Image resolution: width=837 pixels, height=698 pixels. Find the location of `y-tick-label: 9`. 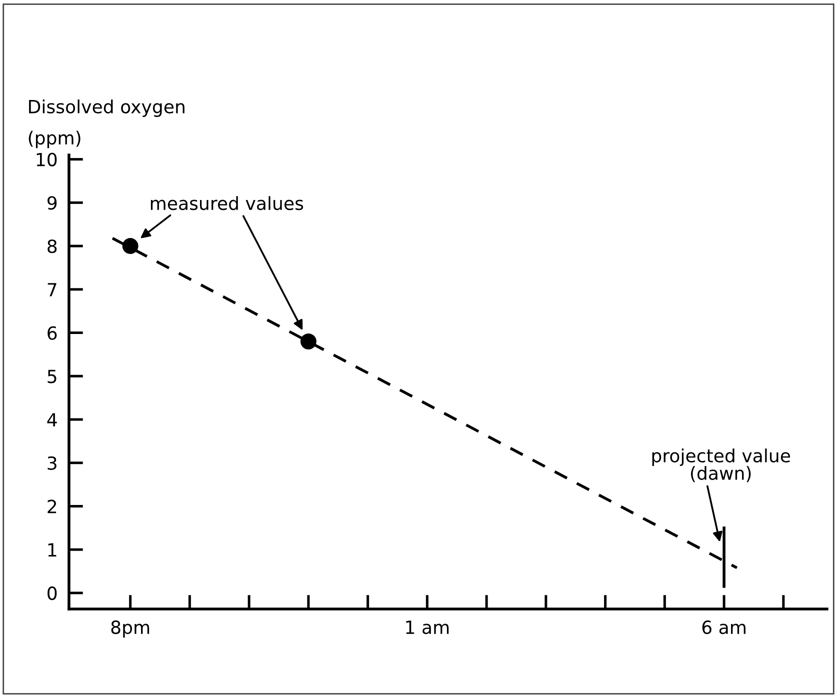

y-tick-label: 9 is located at coordinates (52, 203).